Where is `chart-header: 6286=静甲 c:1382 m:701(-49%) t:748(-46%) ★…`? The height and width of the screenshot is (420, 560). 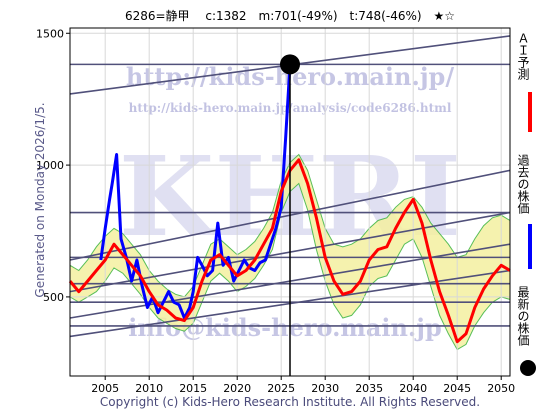
chart-header: 6286=静甲 c:1382 m:701(-49%) t:748(-46%) ★… is located at coordinates (290, 16).